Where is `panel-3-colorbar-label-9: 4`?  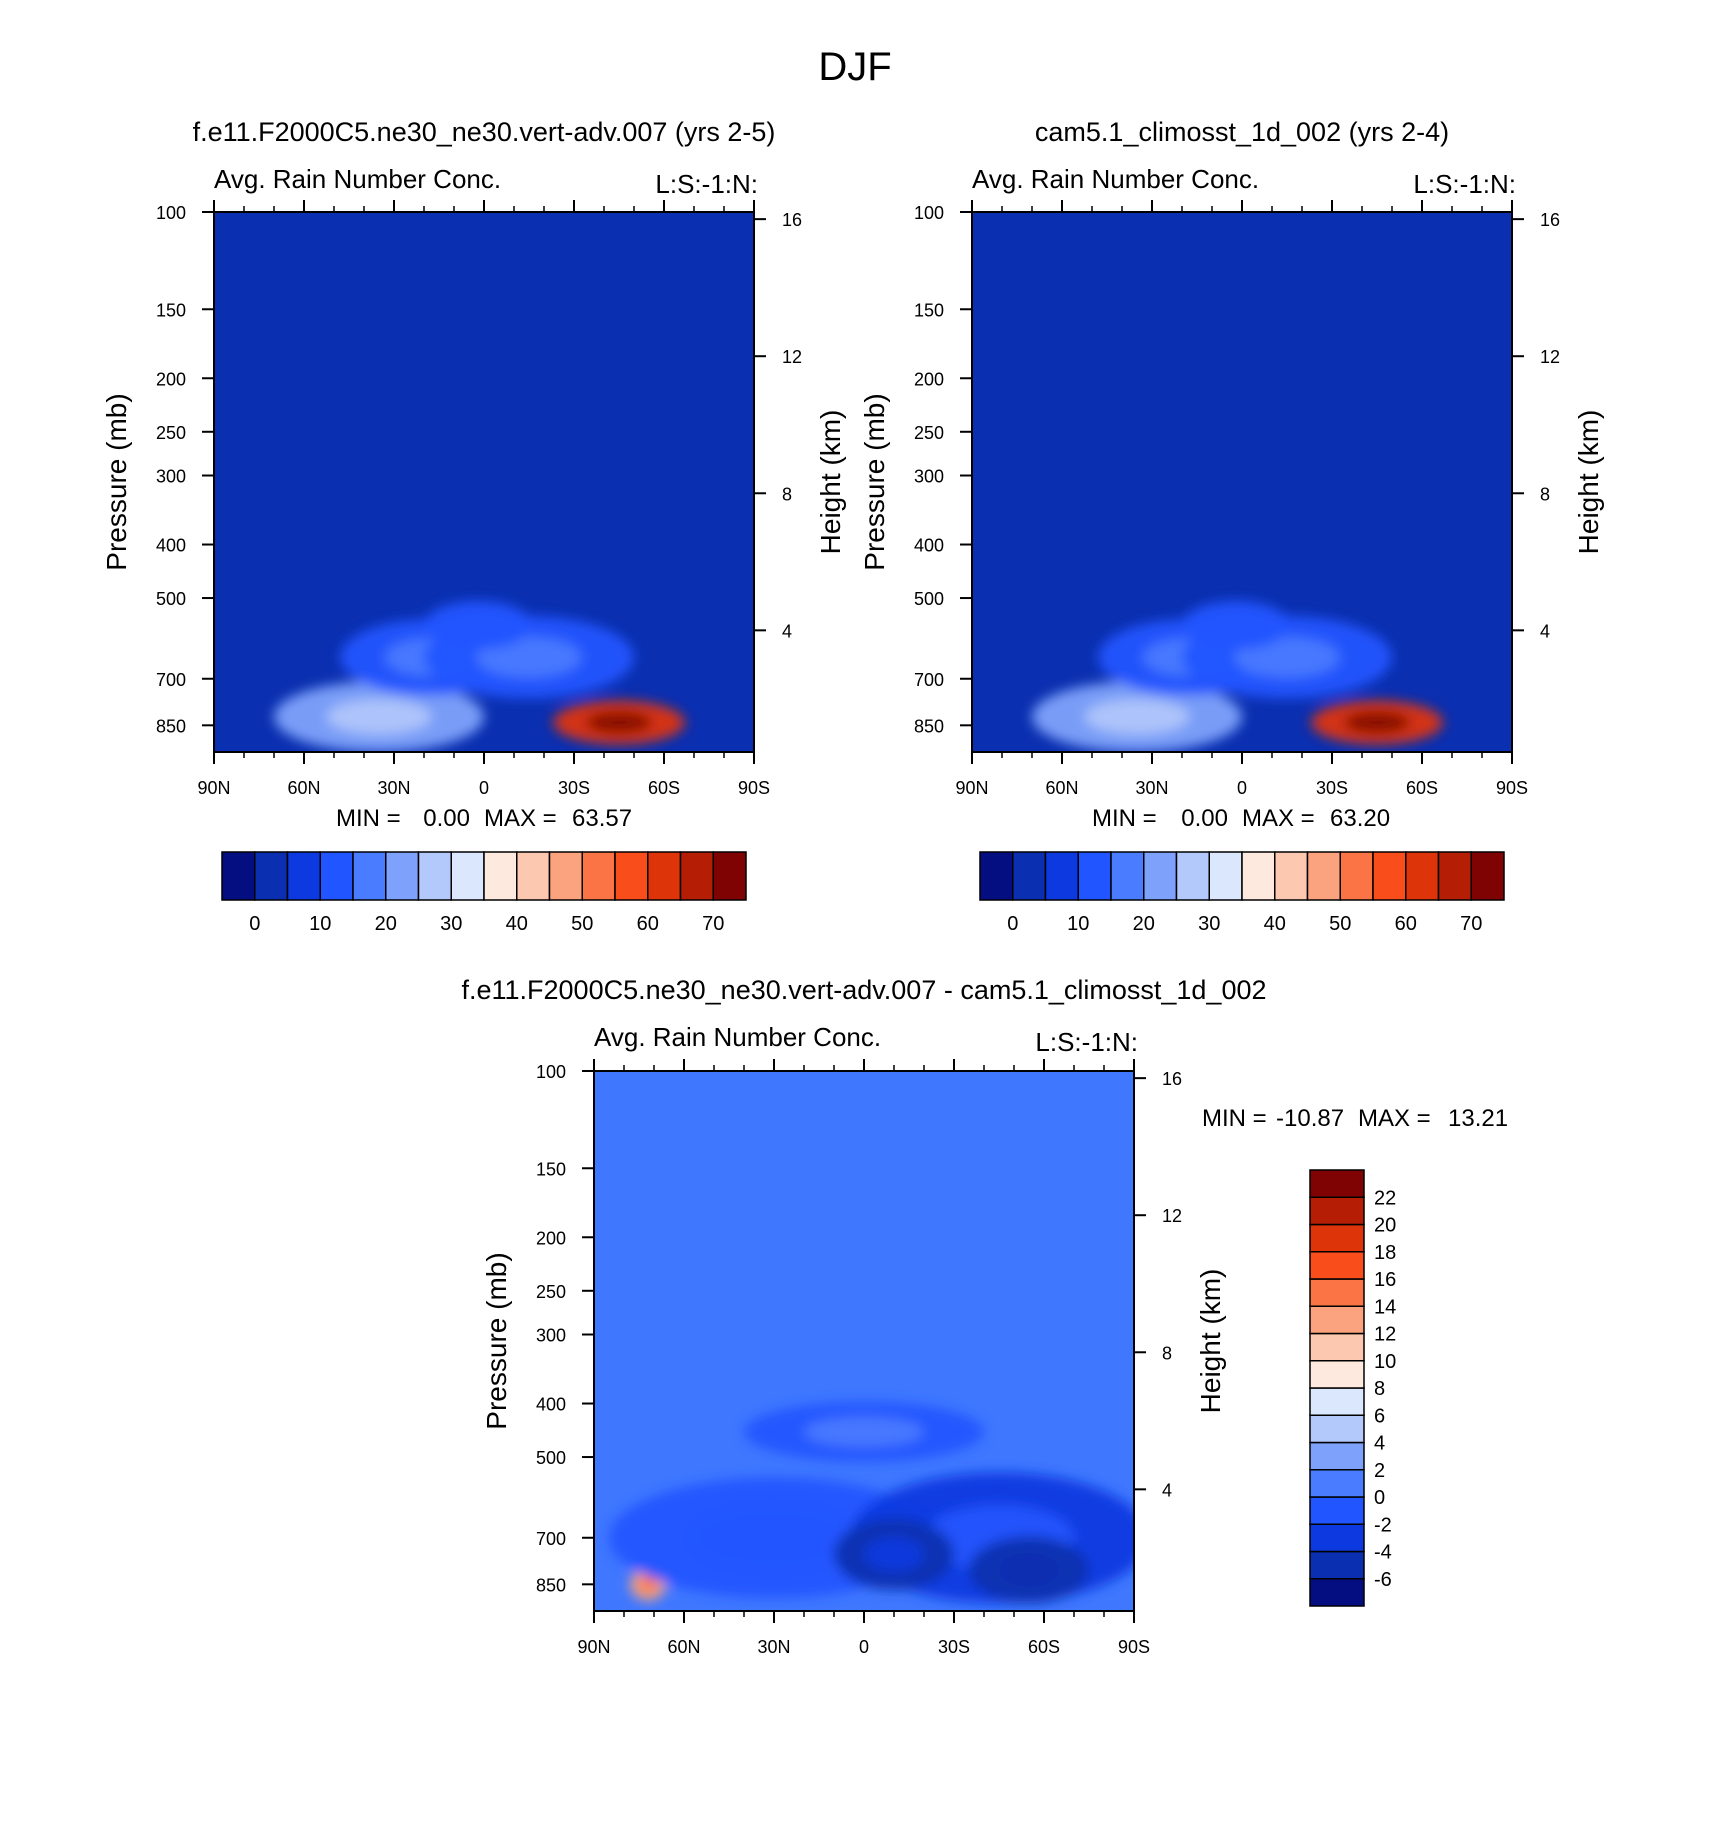
panel-3-colorbar-label-9: 4 is located at coordinates (1379, 1444).